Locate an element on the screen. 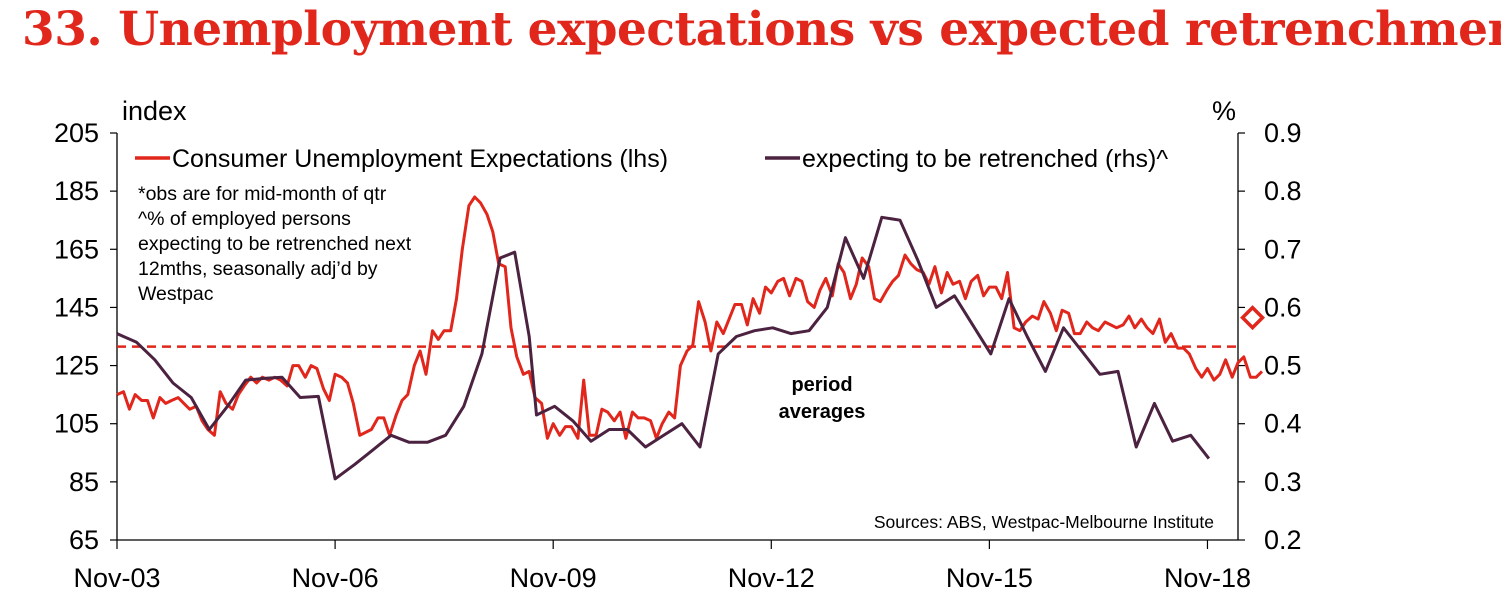  legend-label: expecting to be retrenched (rhs)^ is located at coordinates (985, 159).